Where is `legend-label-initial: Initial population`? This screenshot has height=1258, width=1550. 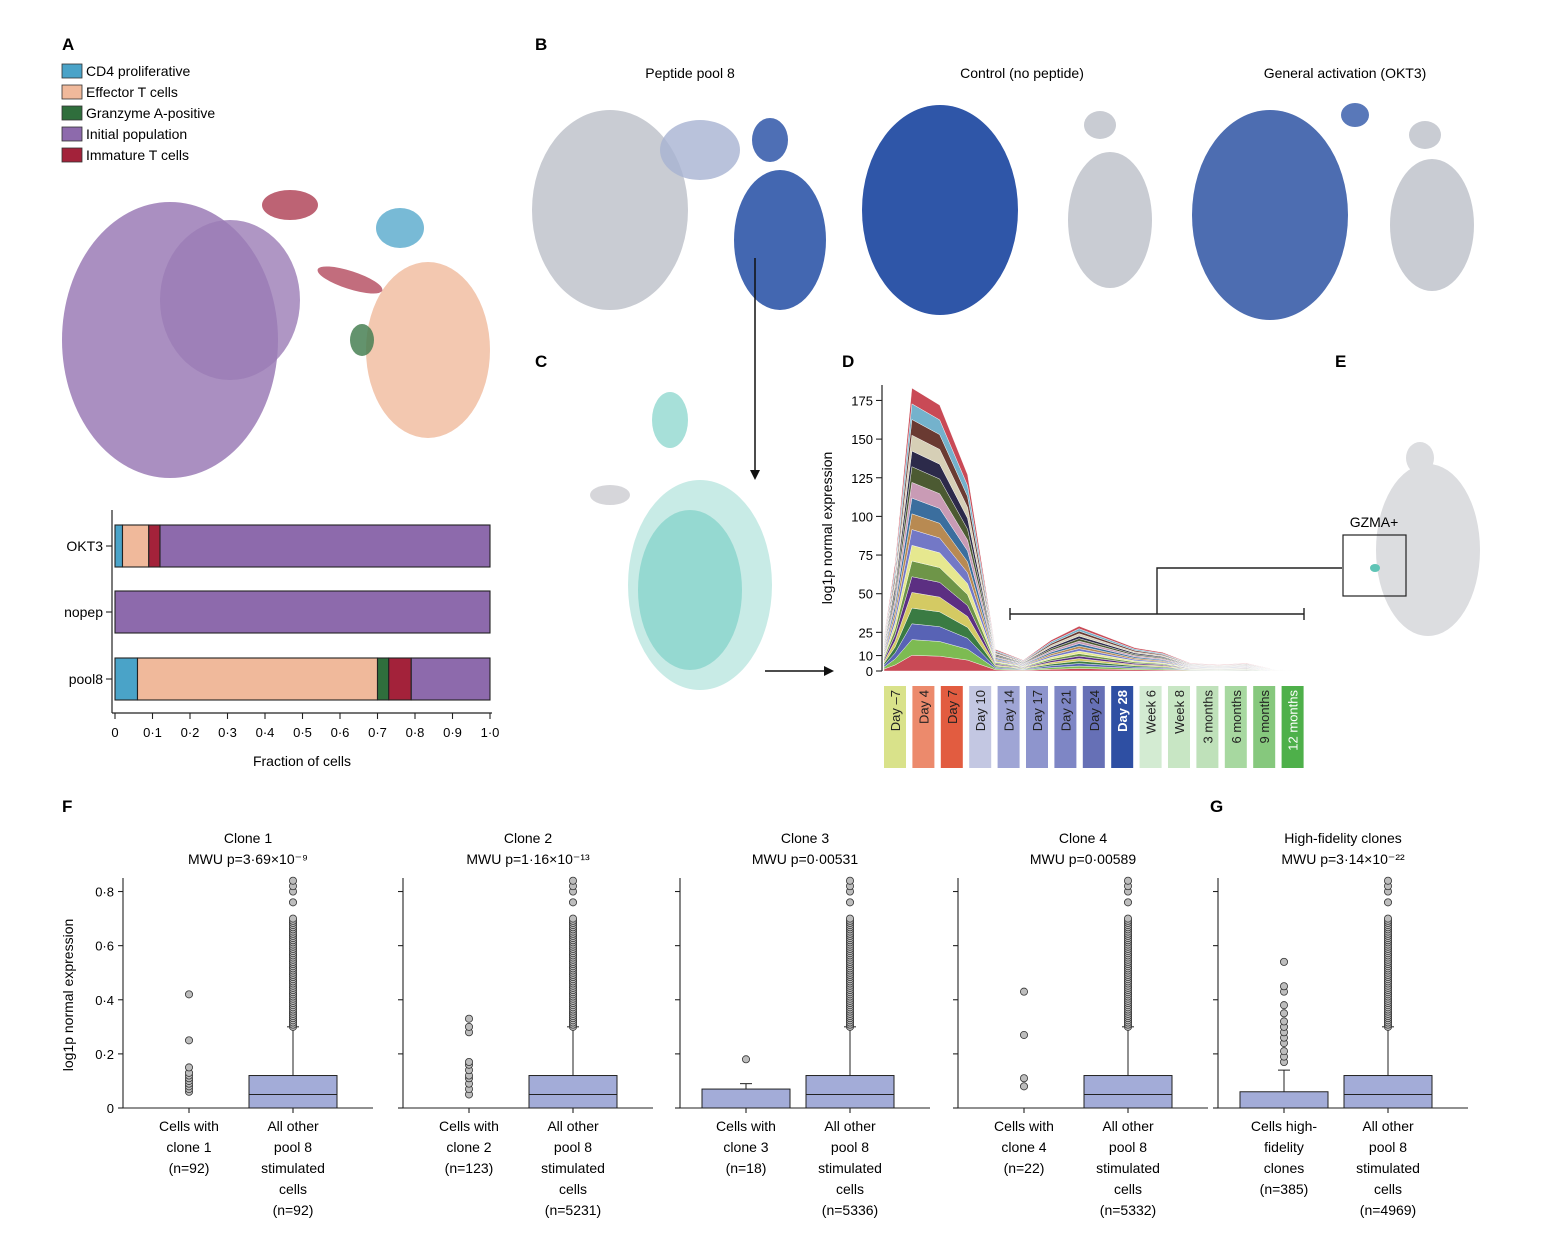 legend-label-initial: Initial population is located at coordinates (136, 134).